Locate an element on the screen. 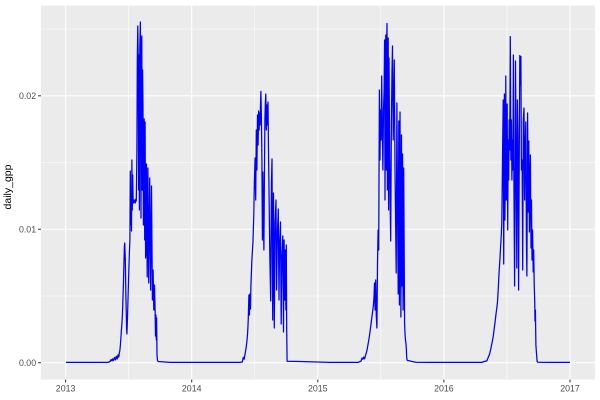 This screenshot has height=400, width=600. svg-text: 0.02 is located at coordinates (27, 96).